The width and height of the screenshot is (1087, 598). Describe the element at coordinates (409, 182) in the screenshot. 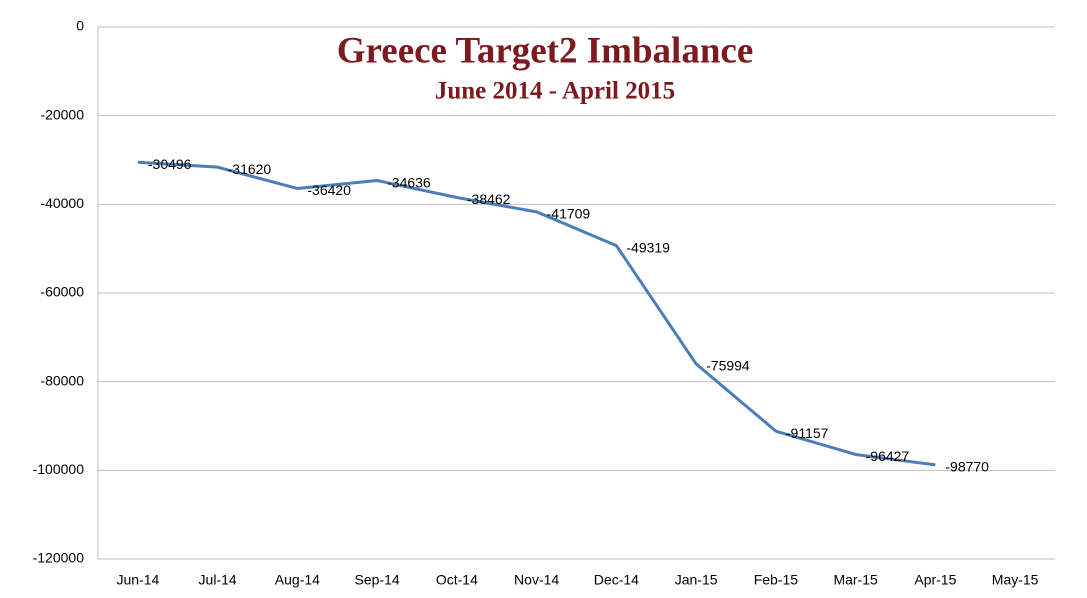

I see `data-label: -34636` at that location.